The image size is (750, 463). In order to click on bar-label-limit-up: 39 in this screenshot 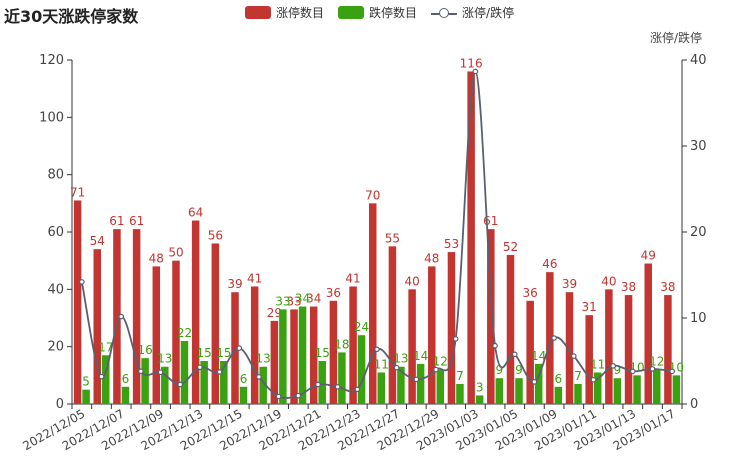, I will do `click(234, 284)`.